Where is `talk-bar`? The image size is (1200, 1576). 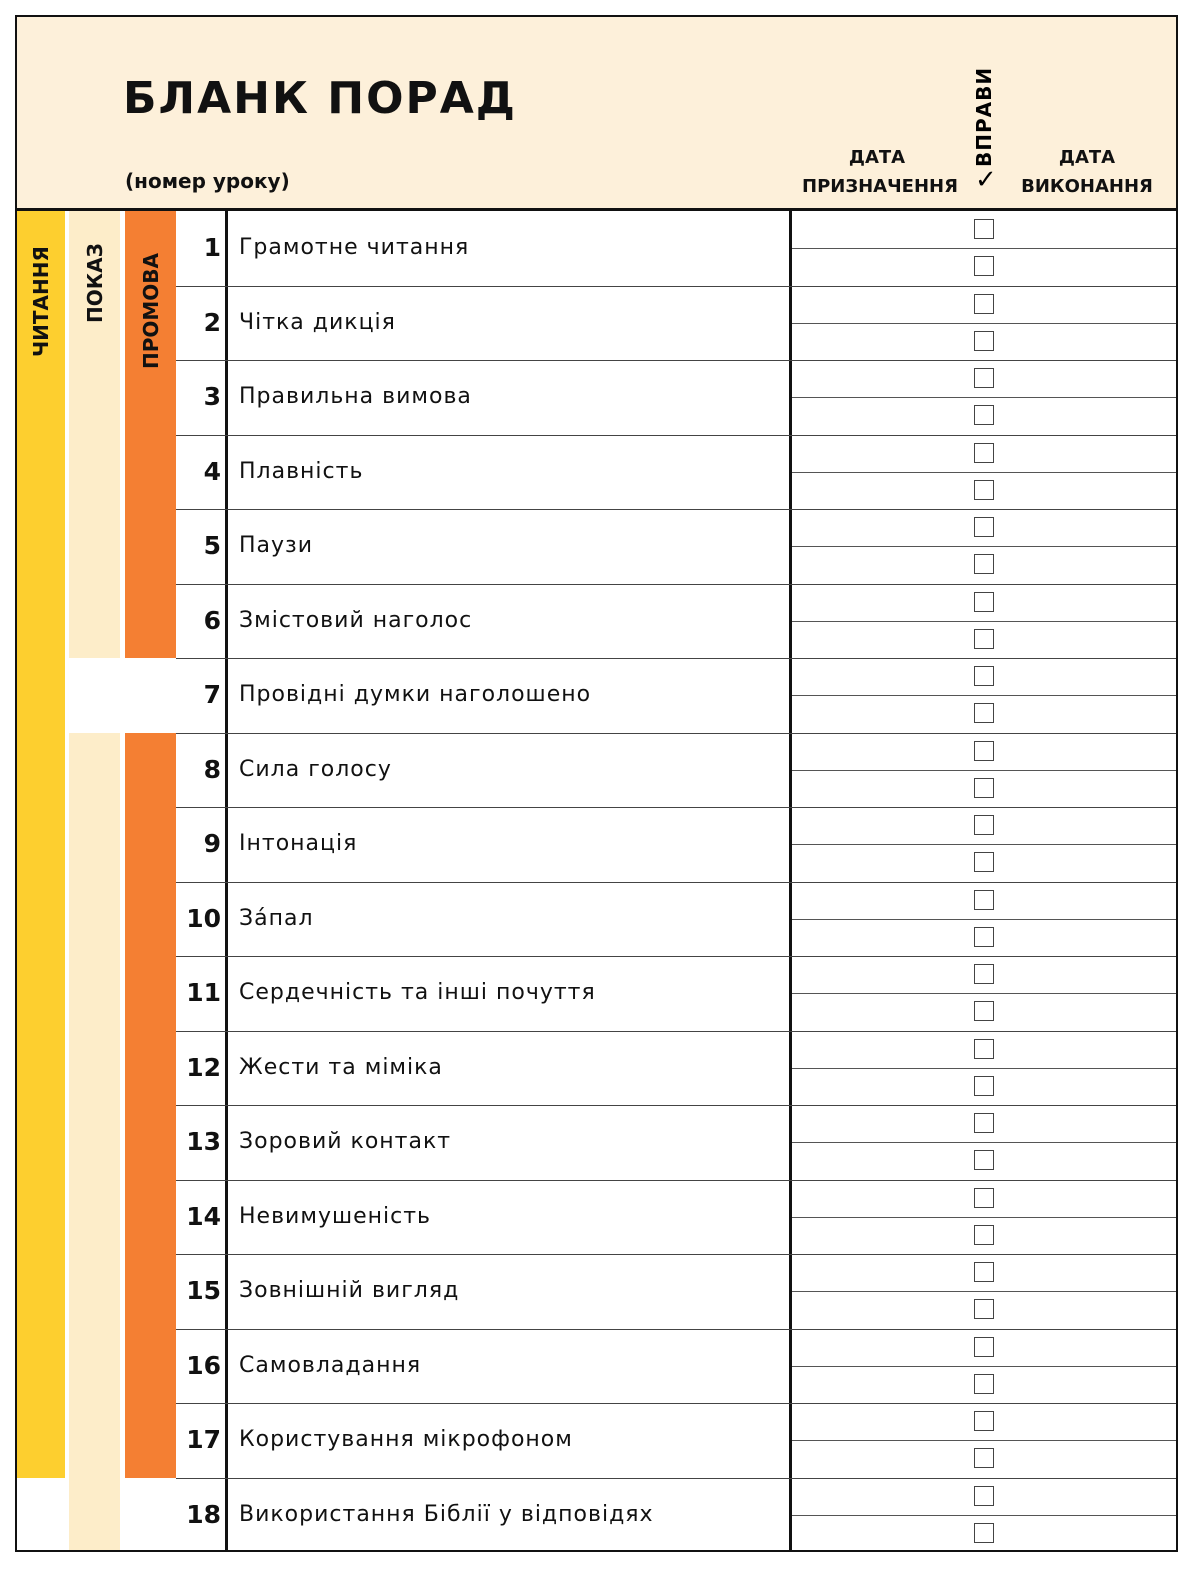
talk-bar is located at coordinates (150, 1105).